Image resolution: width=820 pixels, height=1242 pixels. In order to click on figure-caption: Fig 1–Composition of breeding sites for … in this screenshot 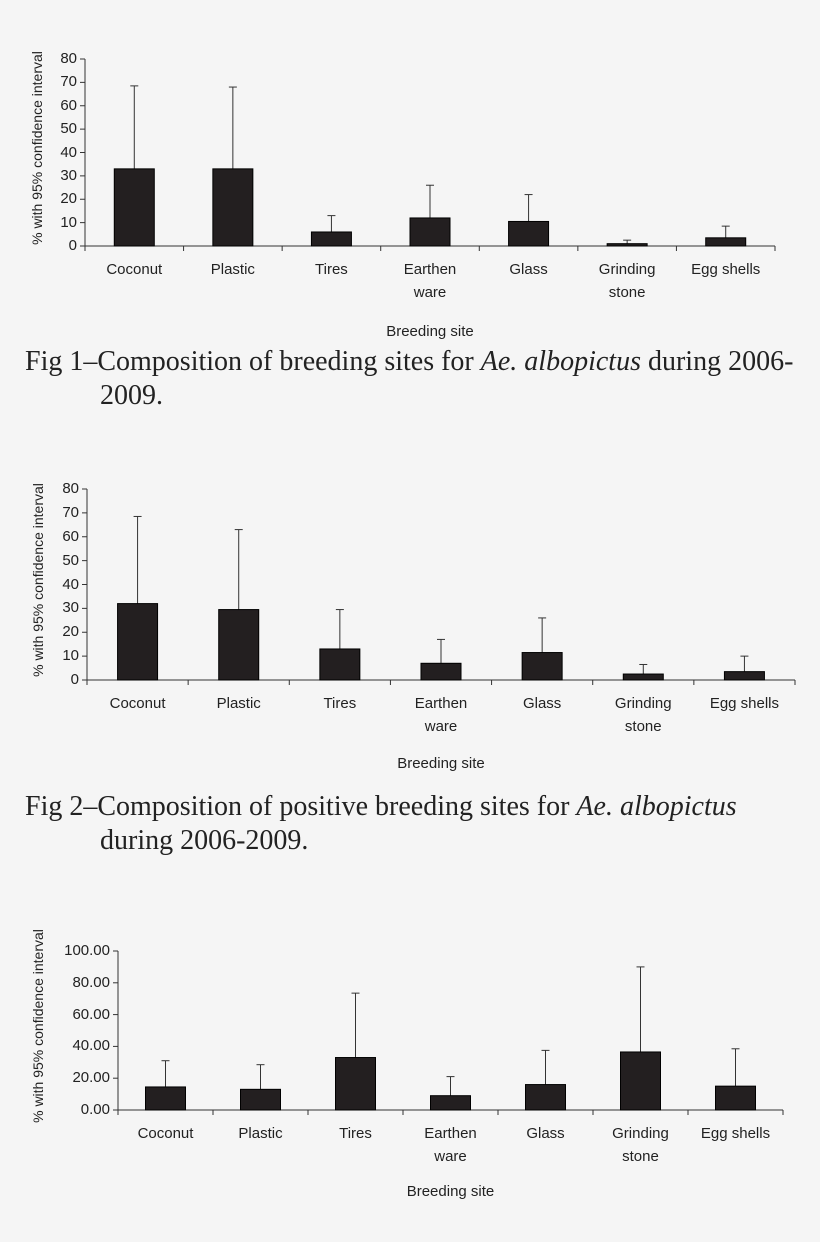, I will do `click(410, 379)`.